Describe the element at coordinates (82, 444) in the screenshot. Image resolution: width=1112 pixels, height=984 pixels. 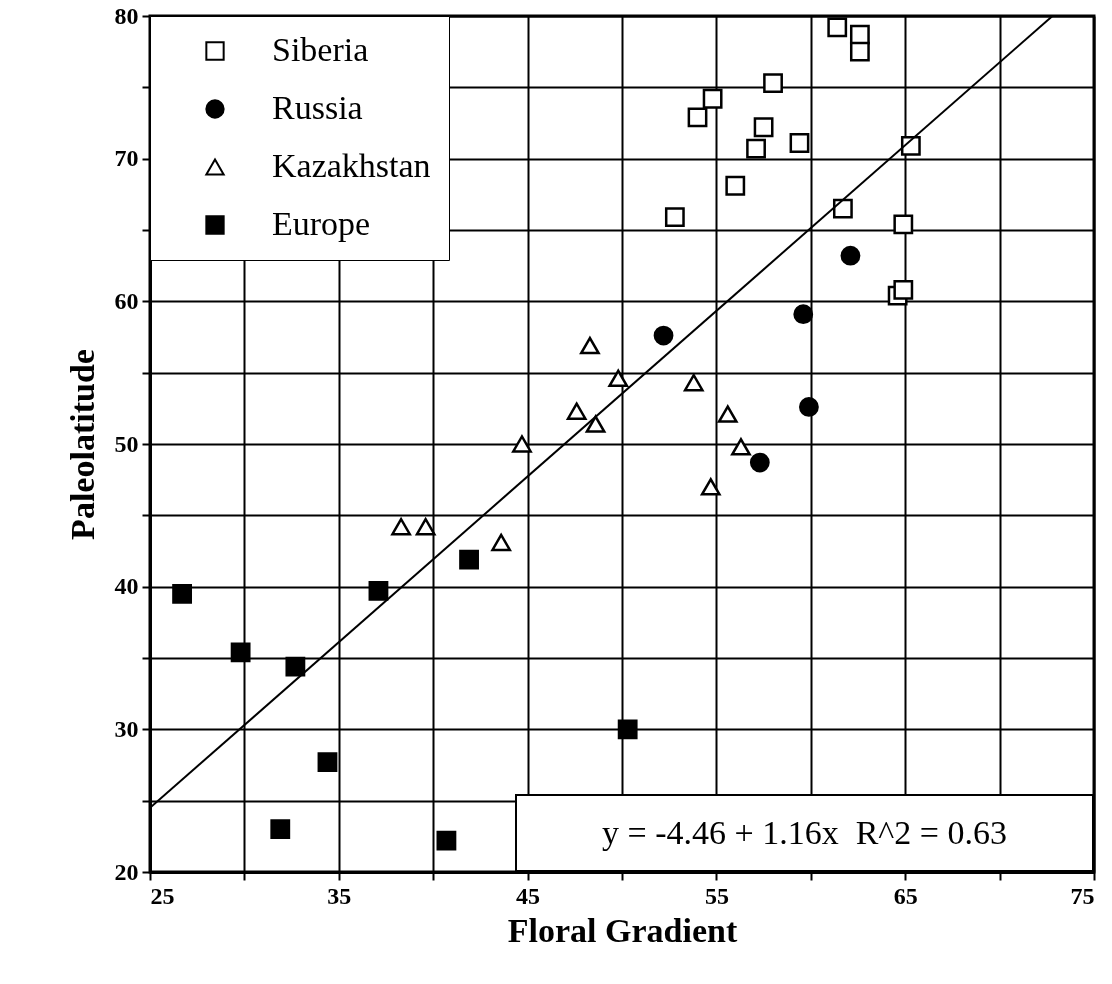
I see `y-axis-title: Paleolatitude` at that location.